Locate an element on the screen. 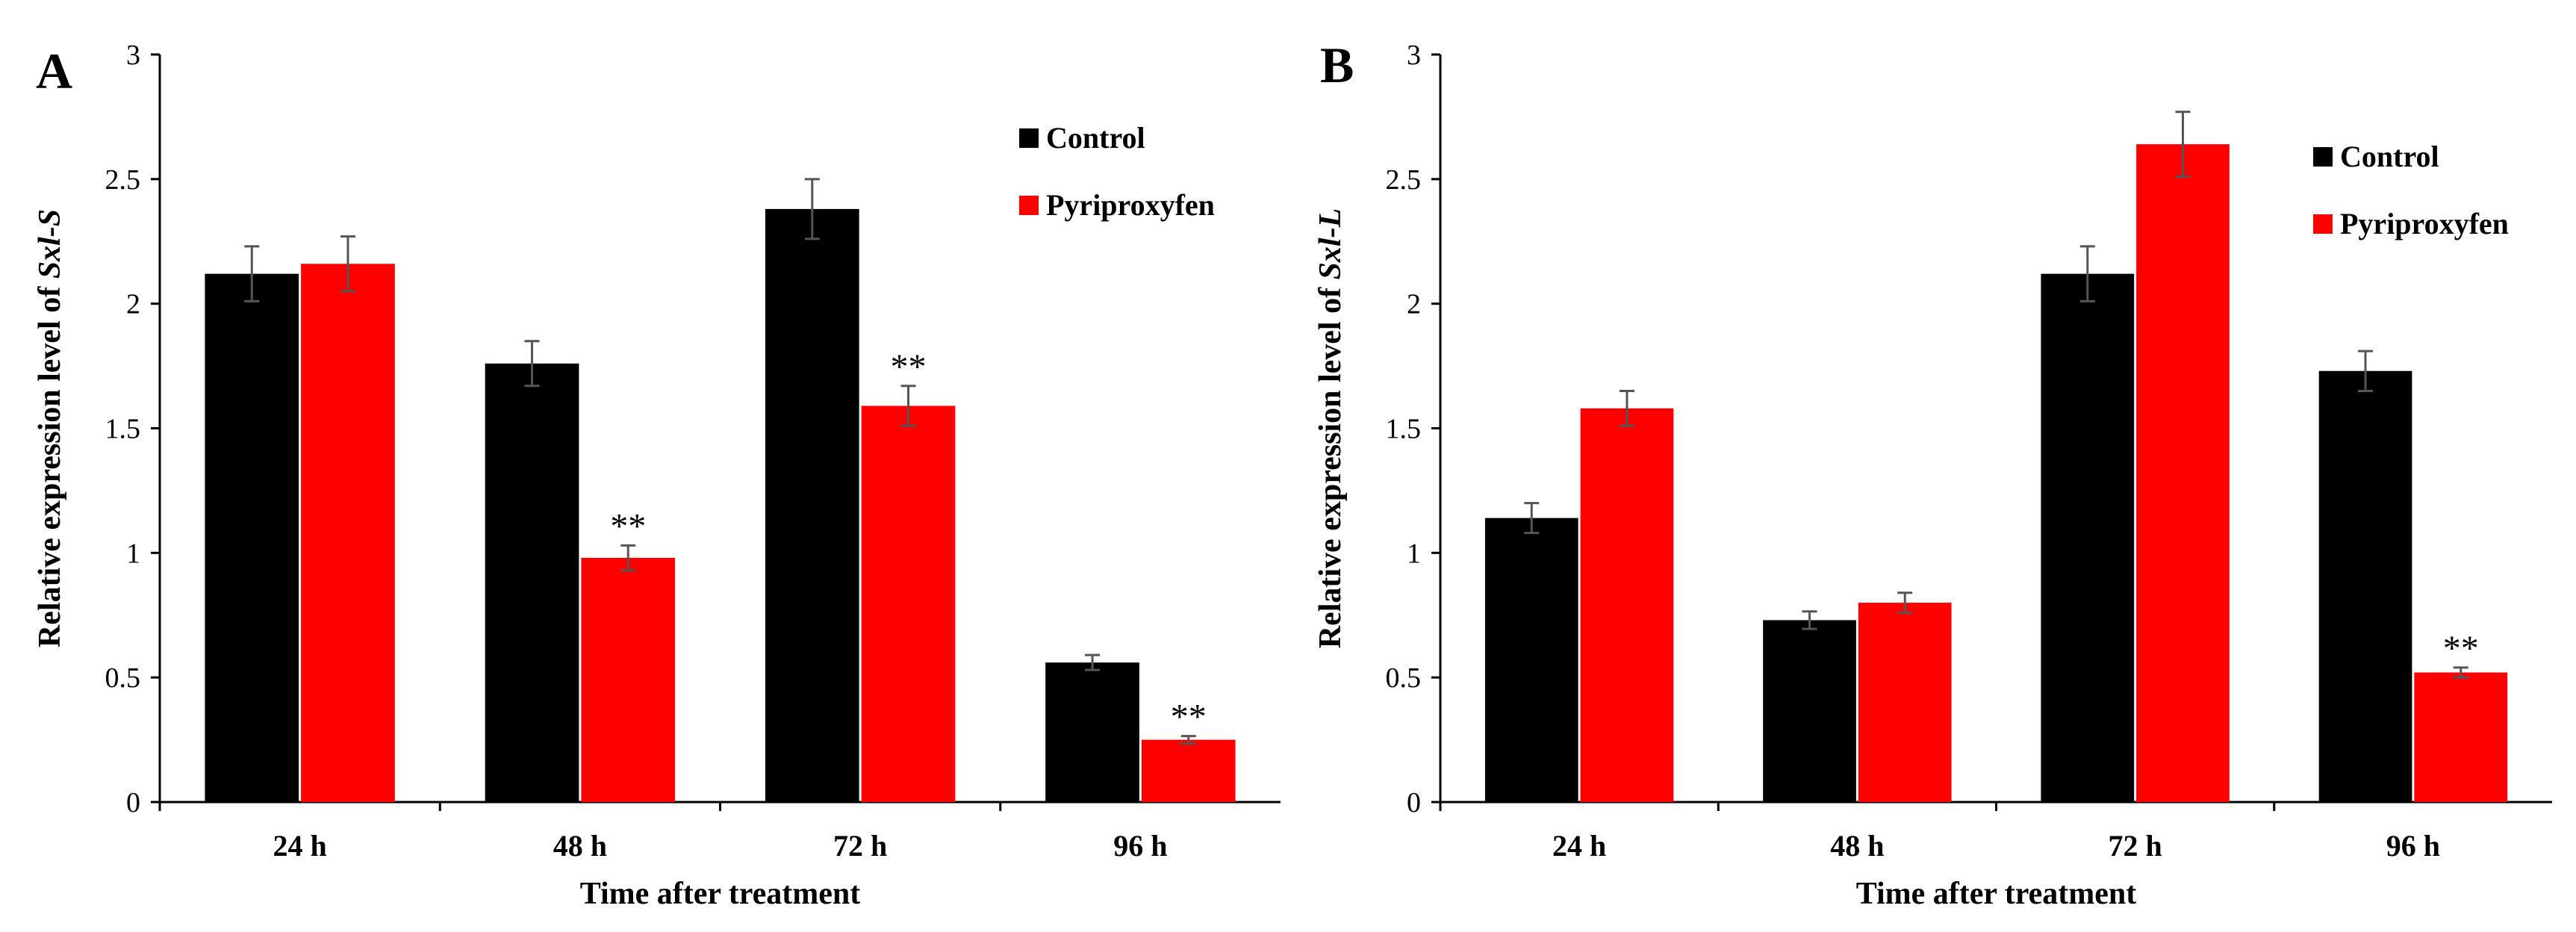 The width and height of the screenshot is (2576, 932). y-axis-title-gene: Sxl-S is located at coordinates (50, 244).